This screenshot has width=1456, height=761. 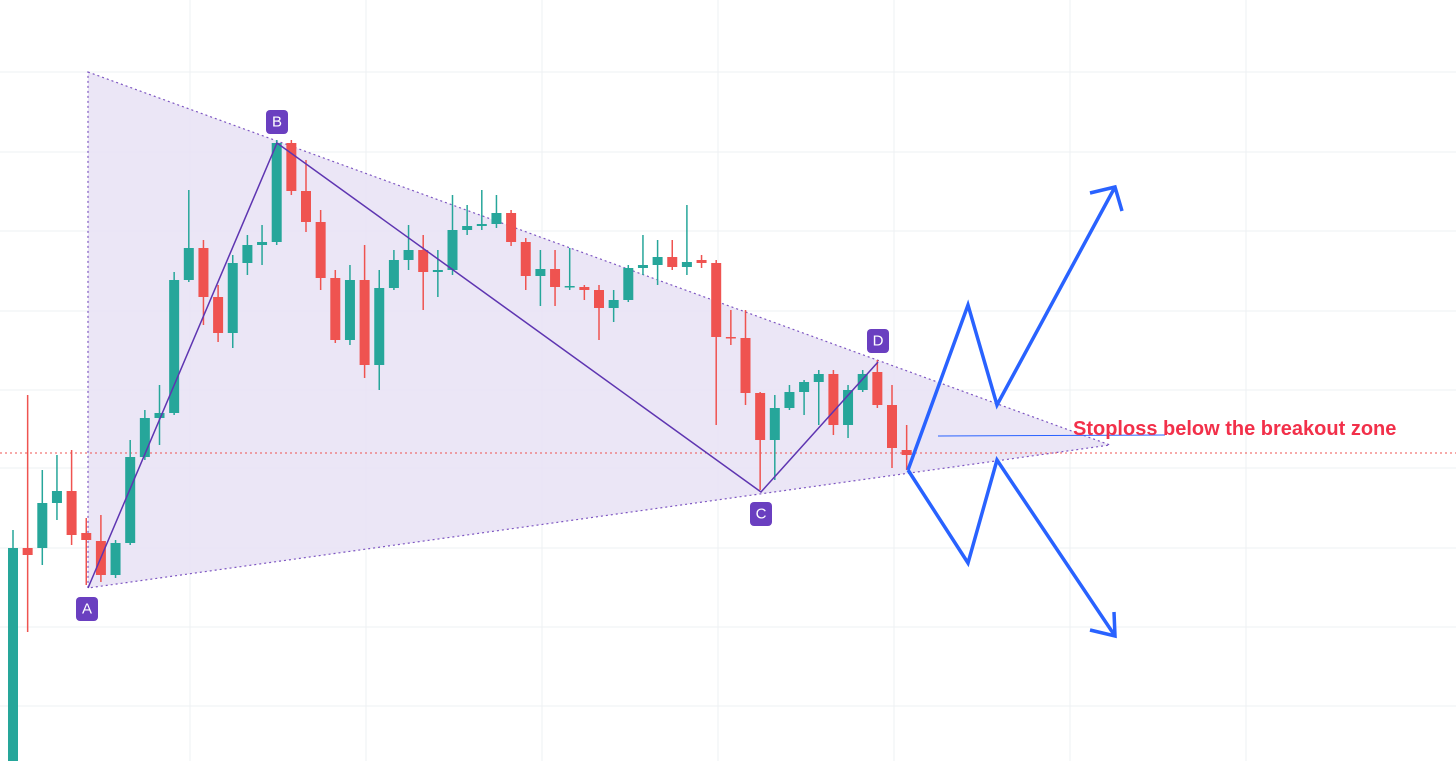 What do you see at coordinates (1051, 435) in the screenshot?
I see `pointer-line` at bounding box center [1051, 435].